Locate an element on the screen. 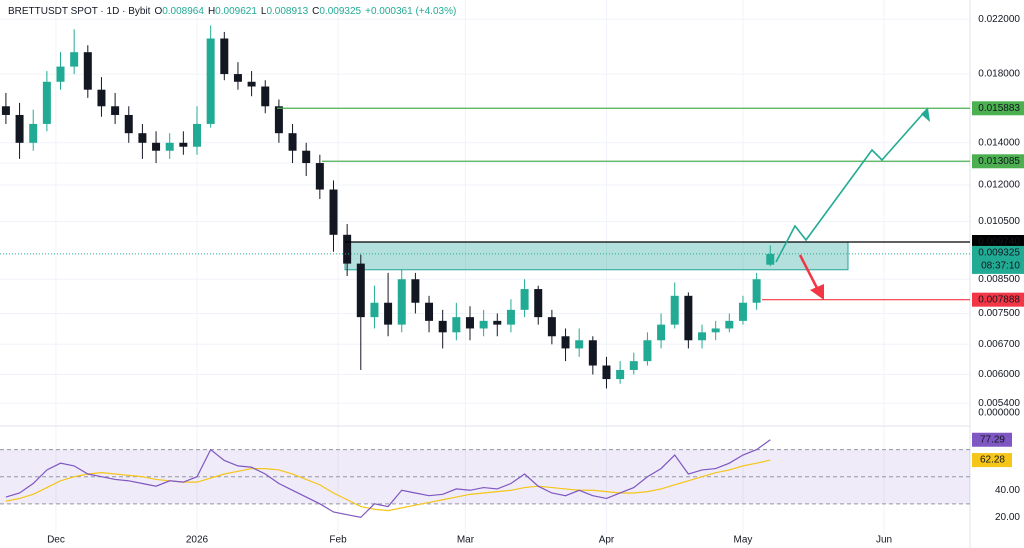 The image size is (1024, 548). rsi-tick-label: 20.00 is located at coordinates (1007, 517).